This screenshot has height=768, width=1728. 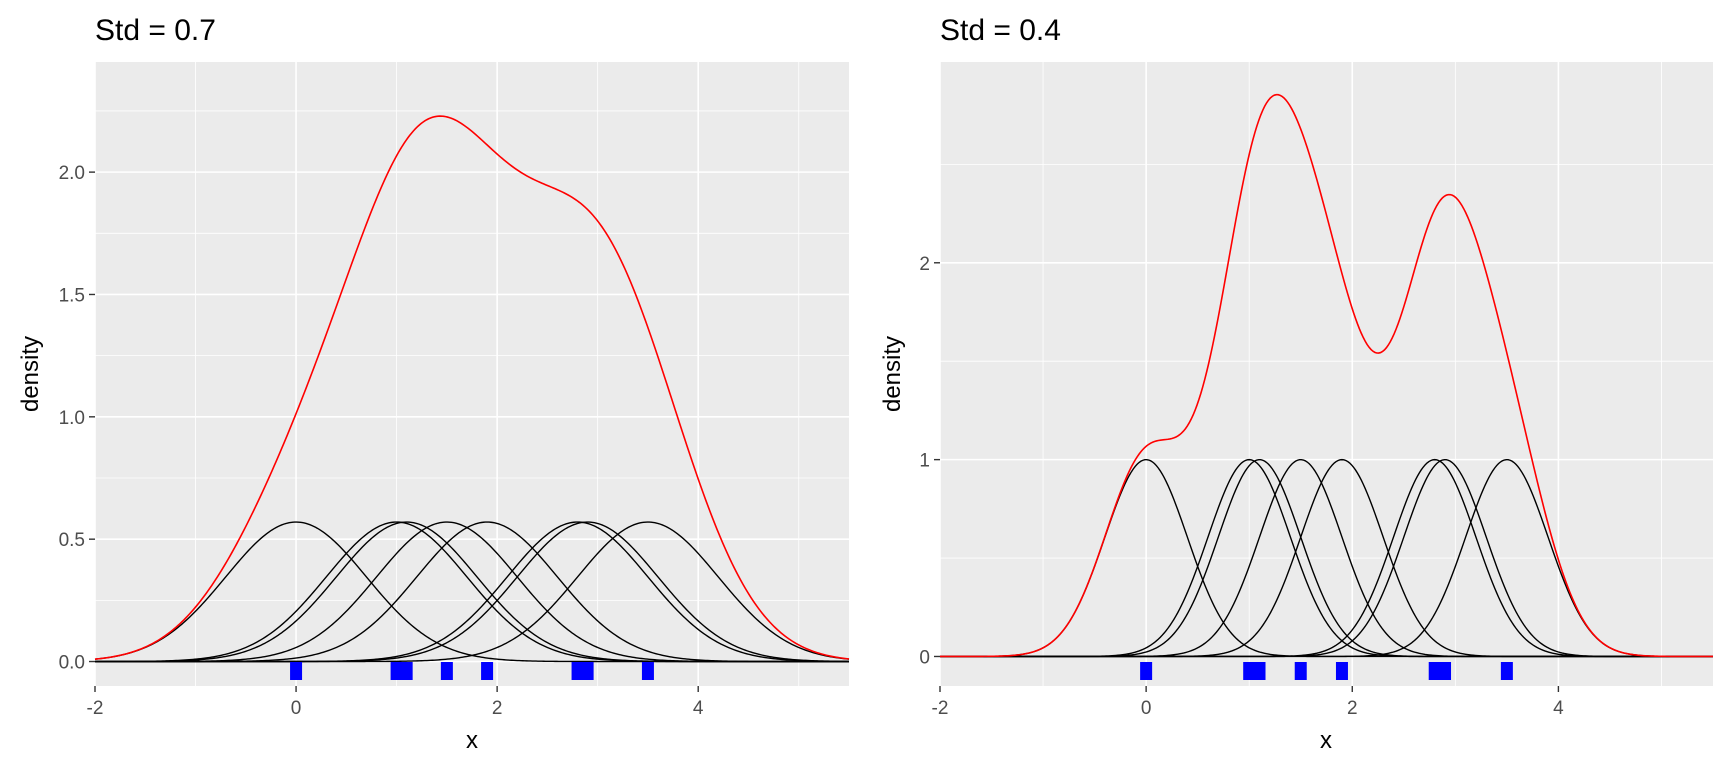 I want to click on y-tick-label: 0.0, so click(x=72, y=663).